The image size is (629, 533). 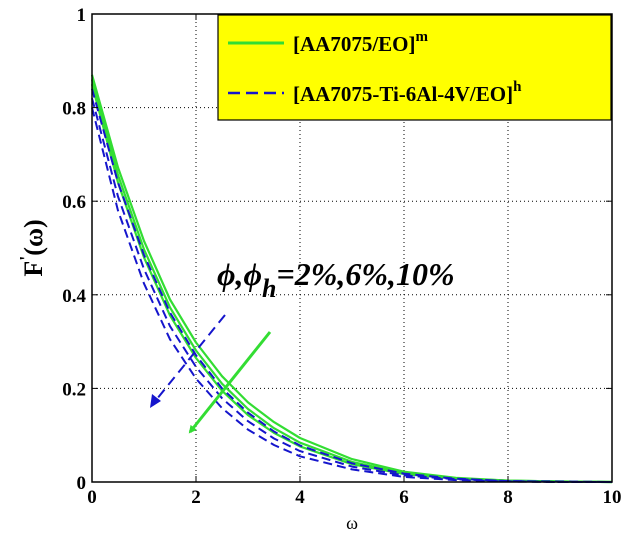 What do you see at coordinates (361, 42) in the screenshot?
I see `legend-label-mono: [AA7075/EO]m` at bounding box center [361, 42].